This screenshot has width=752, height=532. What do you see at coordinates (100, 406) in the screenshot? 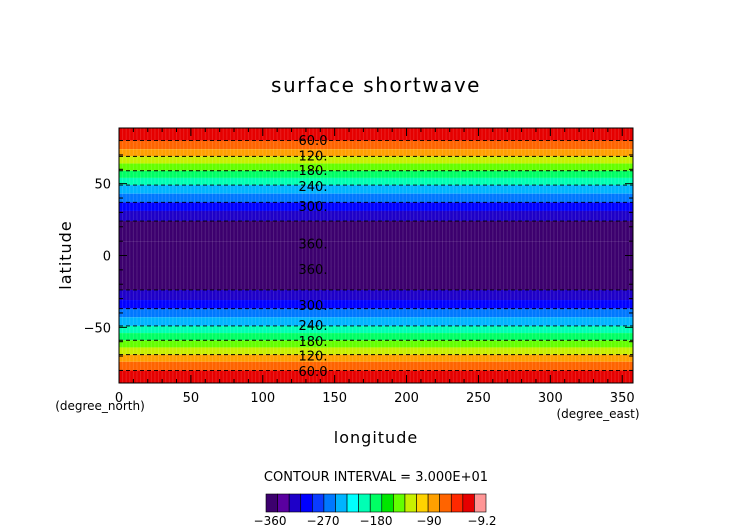
I see `y-unit-label: (degree_north)` at bounding box center [100, 406].